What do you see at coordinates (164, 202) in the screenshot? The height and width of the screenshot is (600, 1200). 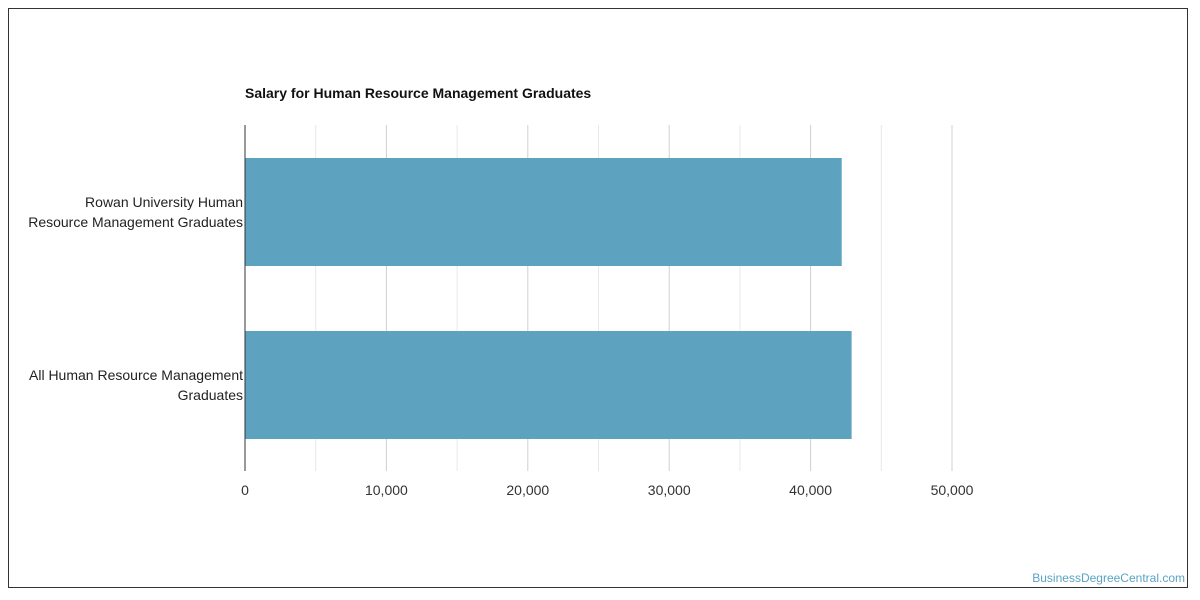 I see `category-label-line: Rowan University Human` at bounding box center [164, 202].